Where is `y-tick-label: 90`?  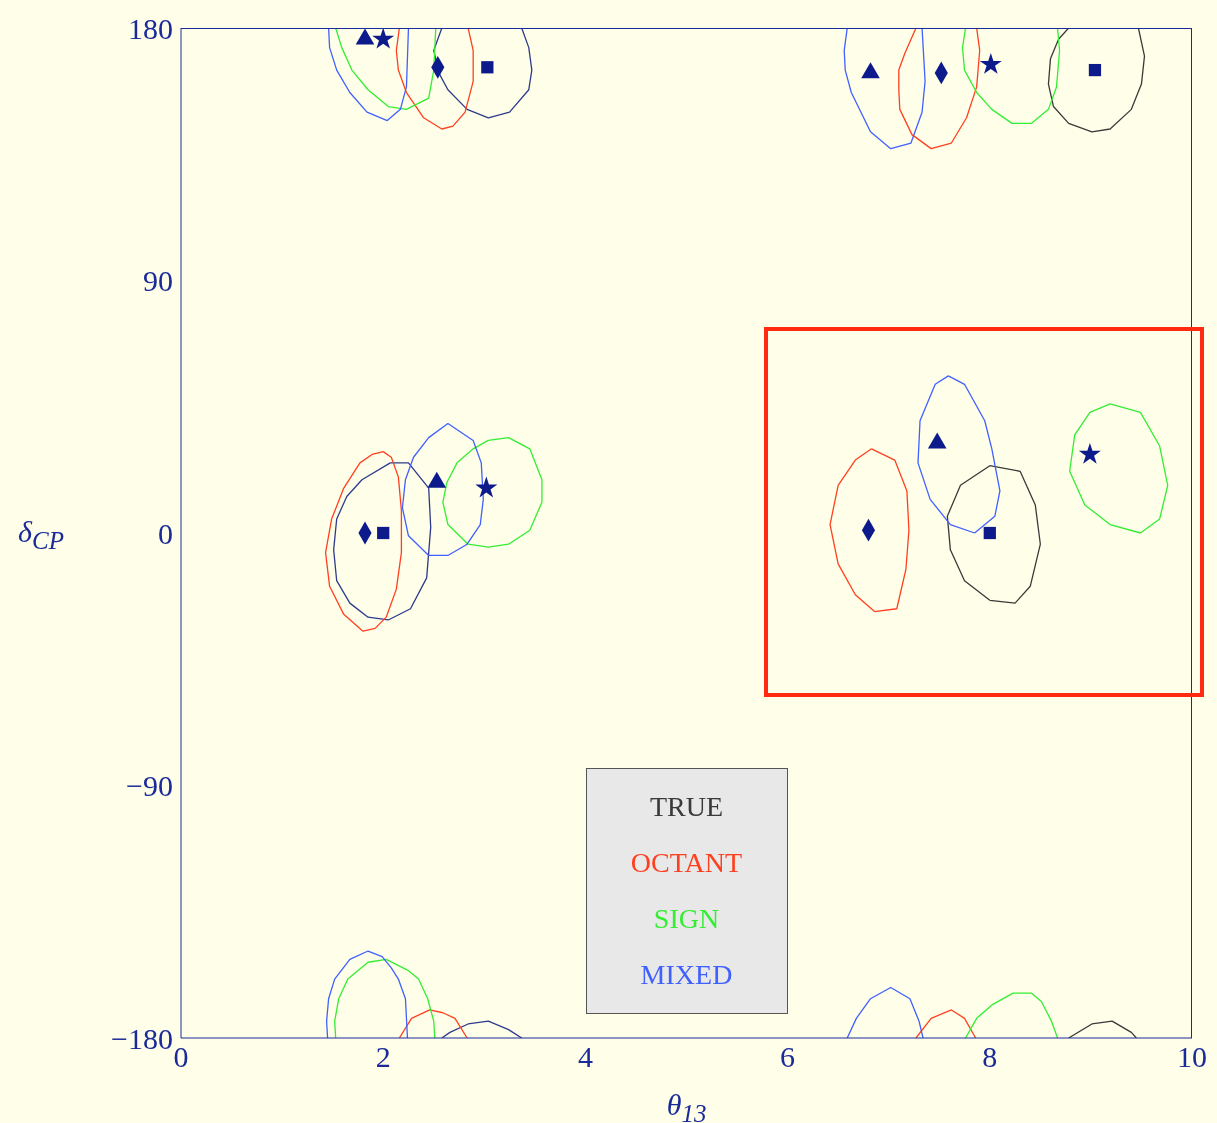 y-tick-label: 90 is located at coordinates (158, 281).